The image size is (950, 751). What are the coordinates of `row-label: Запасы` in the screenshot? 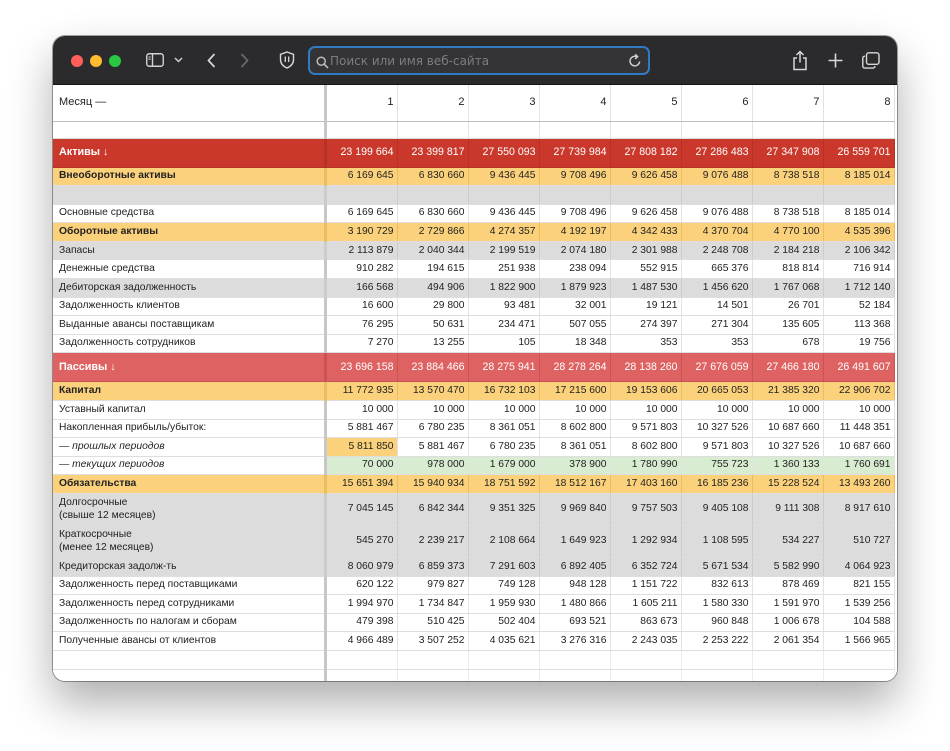 It's located at (190, 251).